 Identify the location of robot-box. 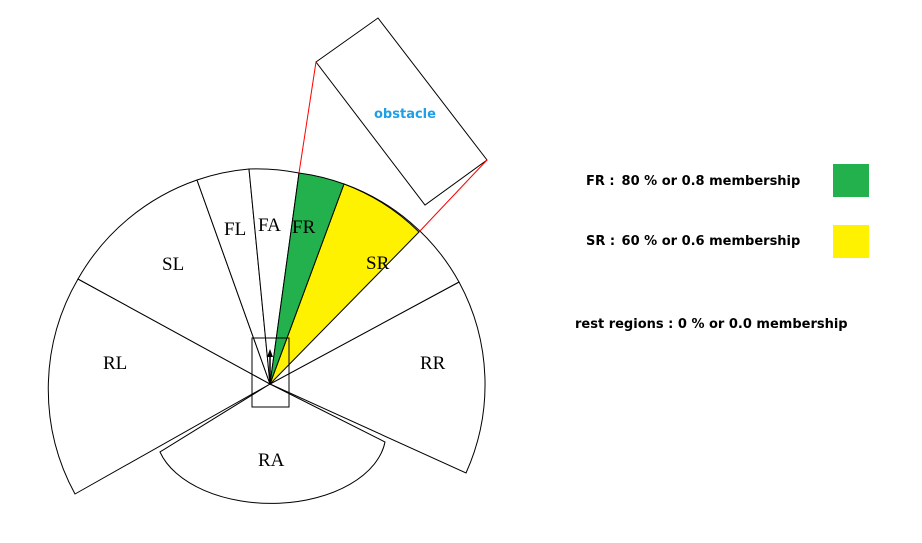
(270, 372).